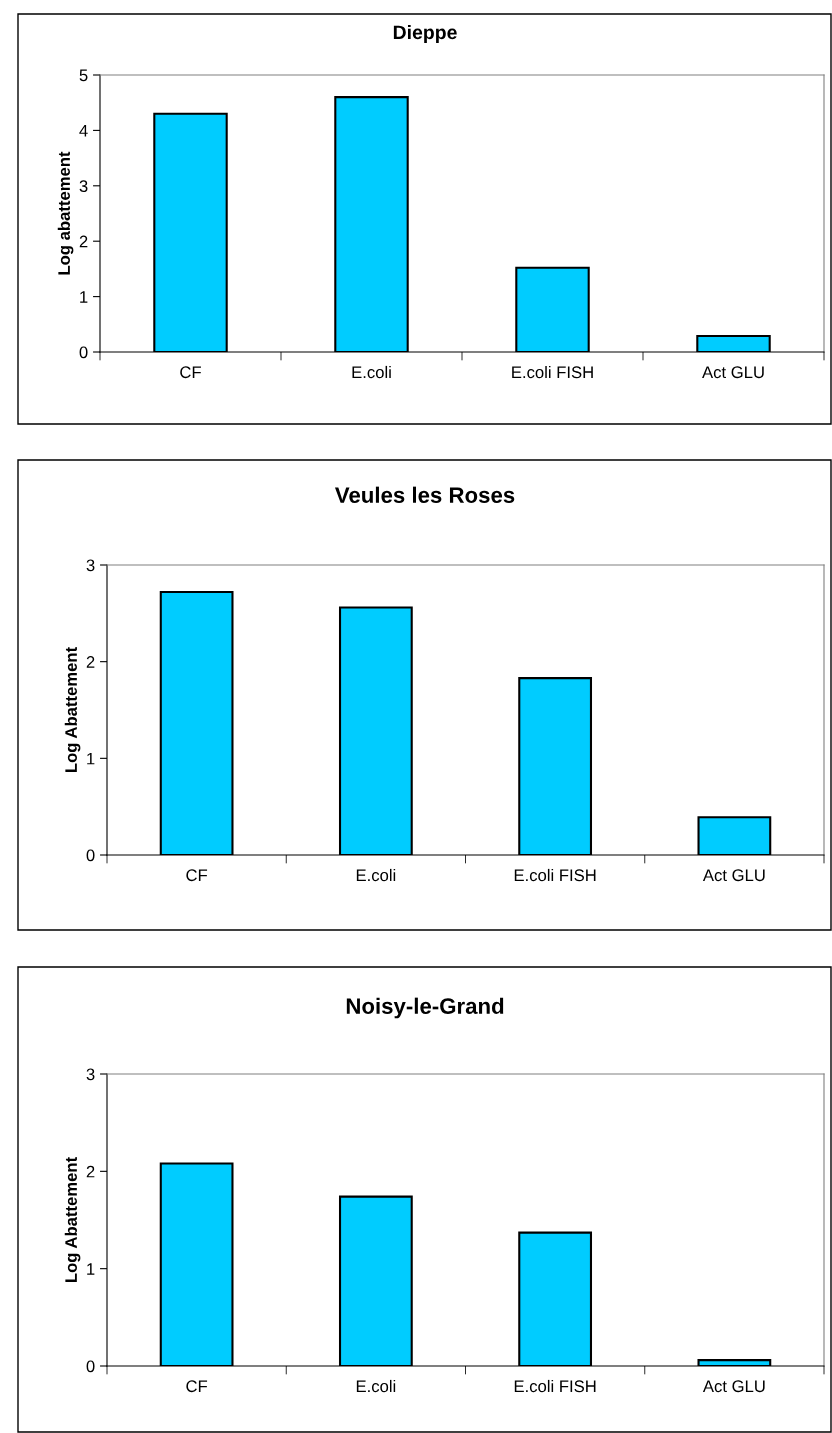 This screenshot has width=832, height=1433. I want to click on y-tick-label: 5, so click(83, 75).